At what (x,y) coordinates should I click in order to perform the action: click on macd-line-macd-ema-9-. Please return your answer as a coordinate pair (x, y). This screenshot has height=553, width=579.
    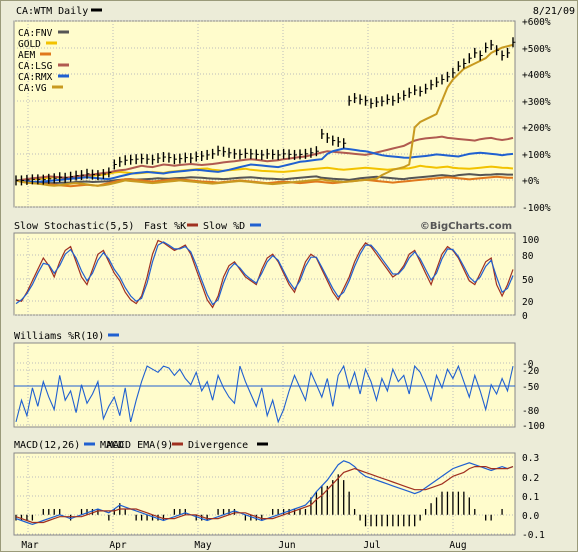
    Looking at the image, I should click on (264, 495).